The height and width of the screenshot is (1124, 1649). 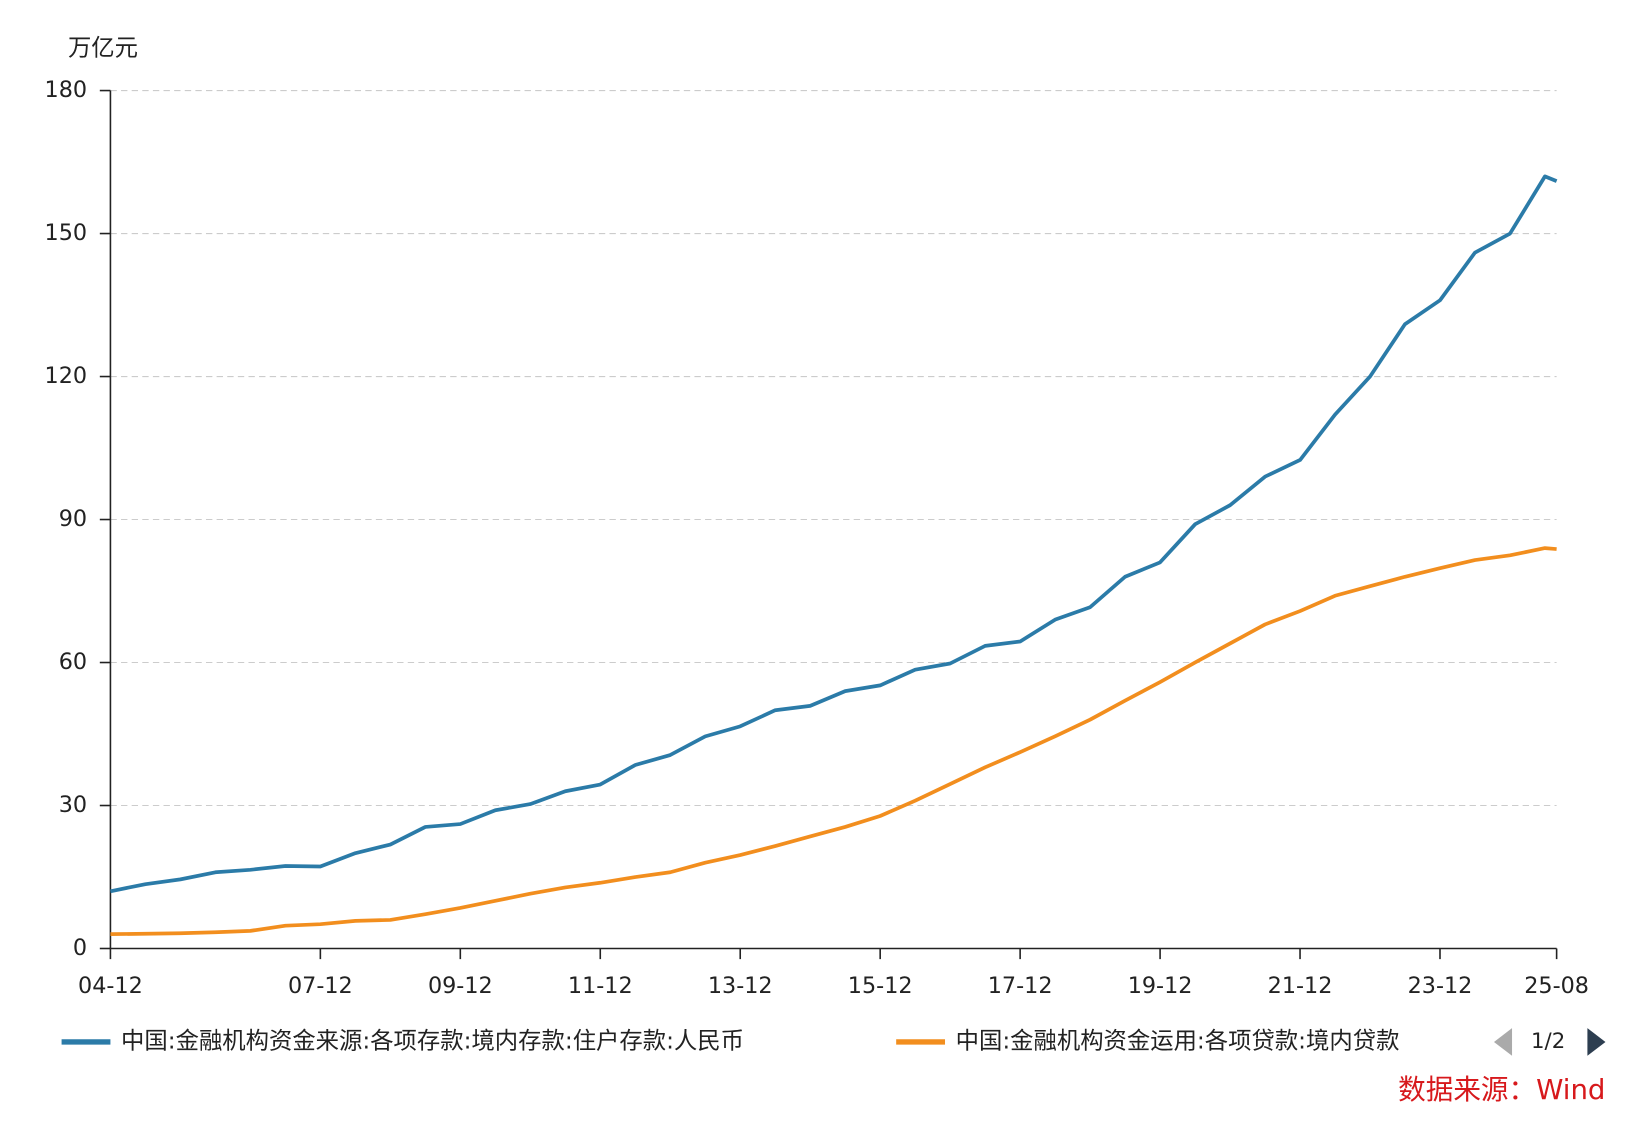 I want to click on legend-item: 中国:金融机构资金来源:各项存款:境内存款:住户存款:人民币, so click(x=402, y=1040).